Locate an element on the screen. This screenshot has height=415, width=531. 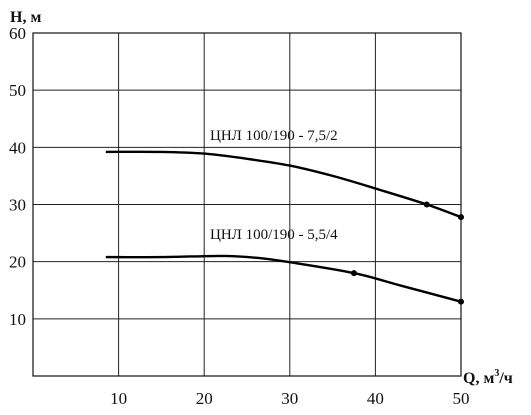
series-label-lower: ЦНЛ 100/190 - 5,5/4 is located at coordinates (274, 235).